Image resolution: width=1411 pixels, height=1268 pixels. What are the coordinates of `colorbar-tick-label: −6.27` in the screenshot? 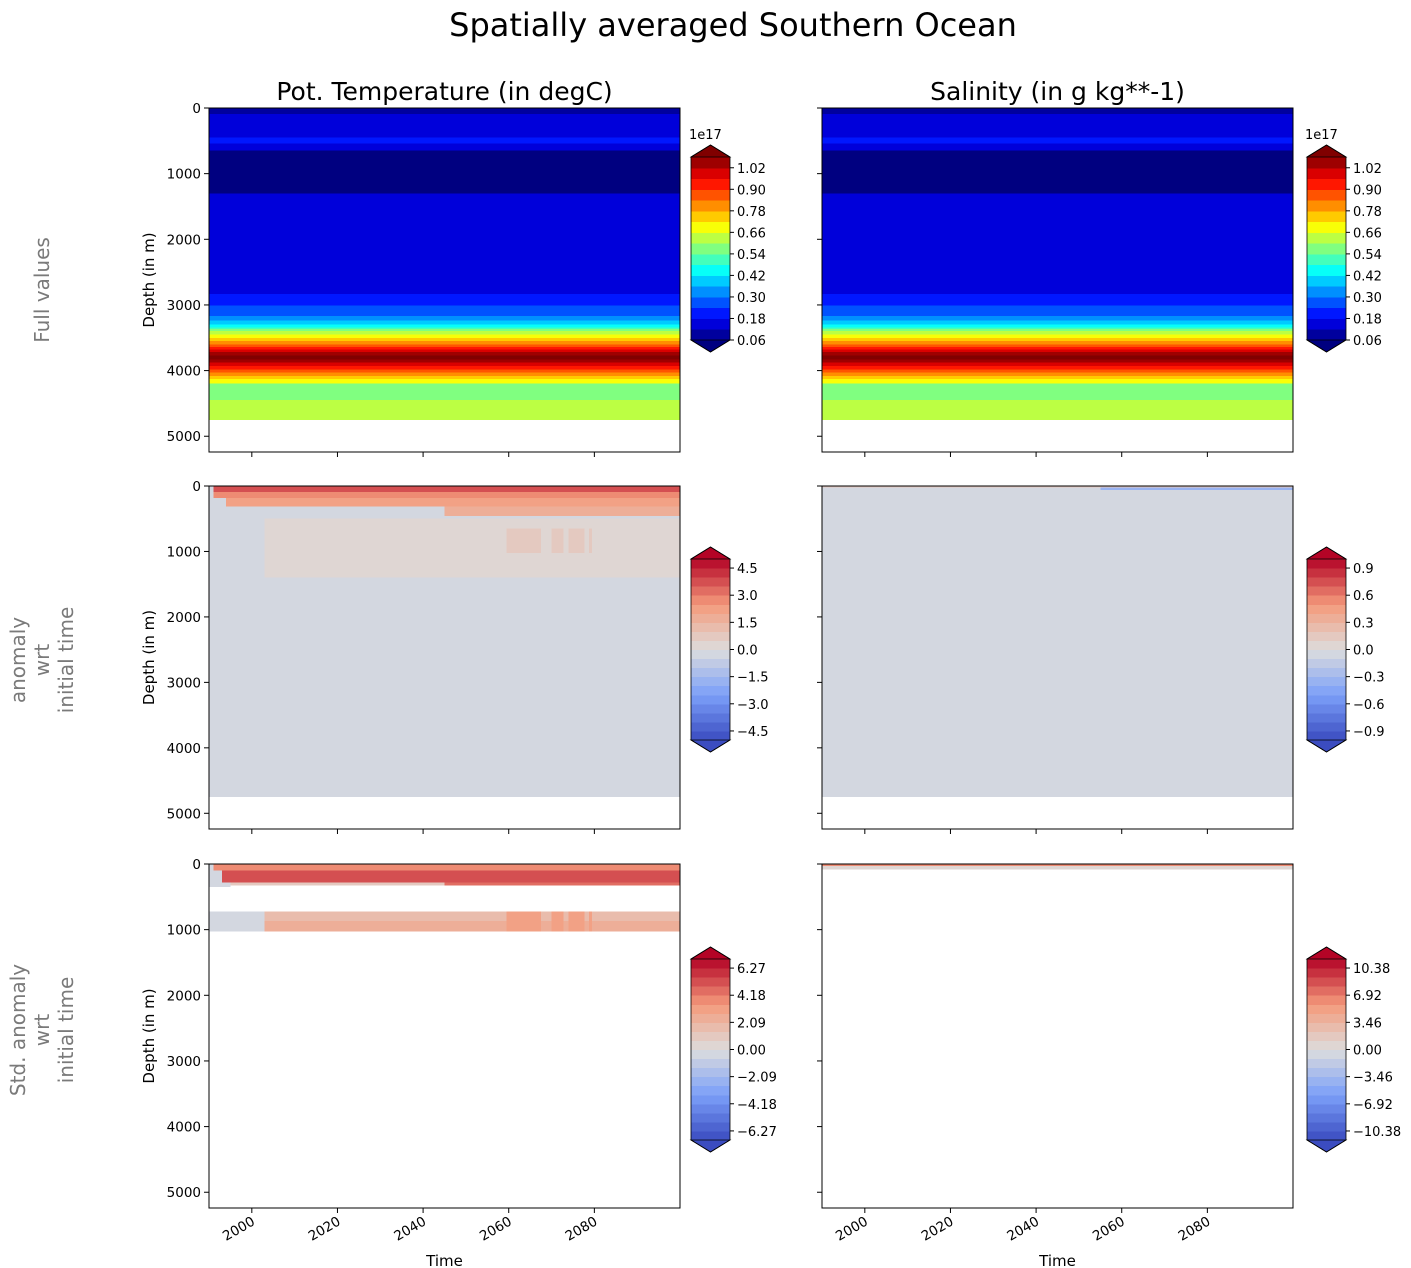 It's located at (757, 1132).